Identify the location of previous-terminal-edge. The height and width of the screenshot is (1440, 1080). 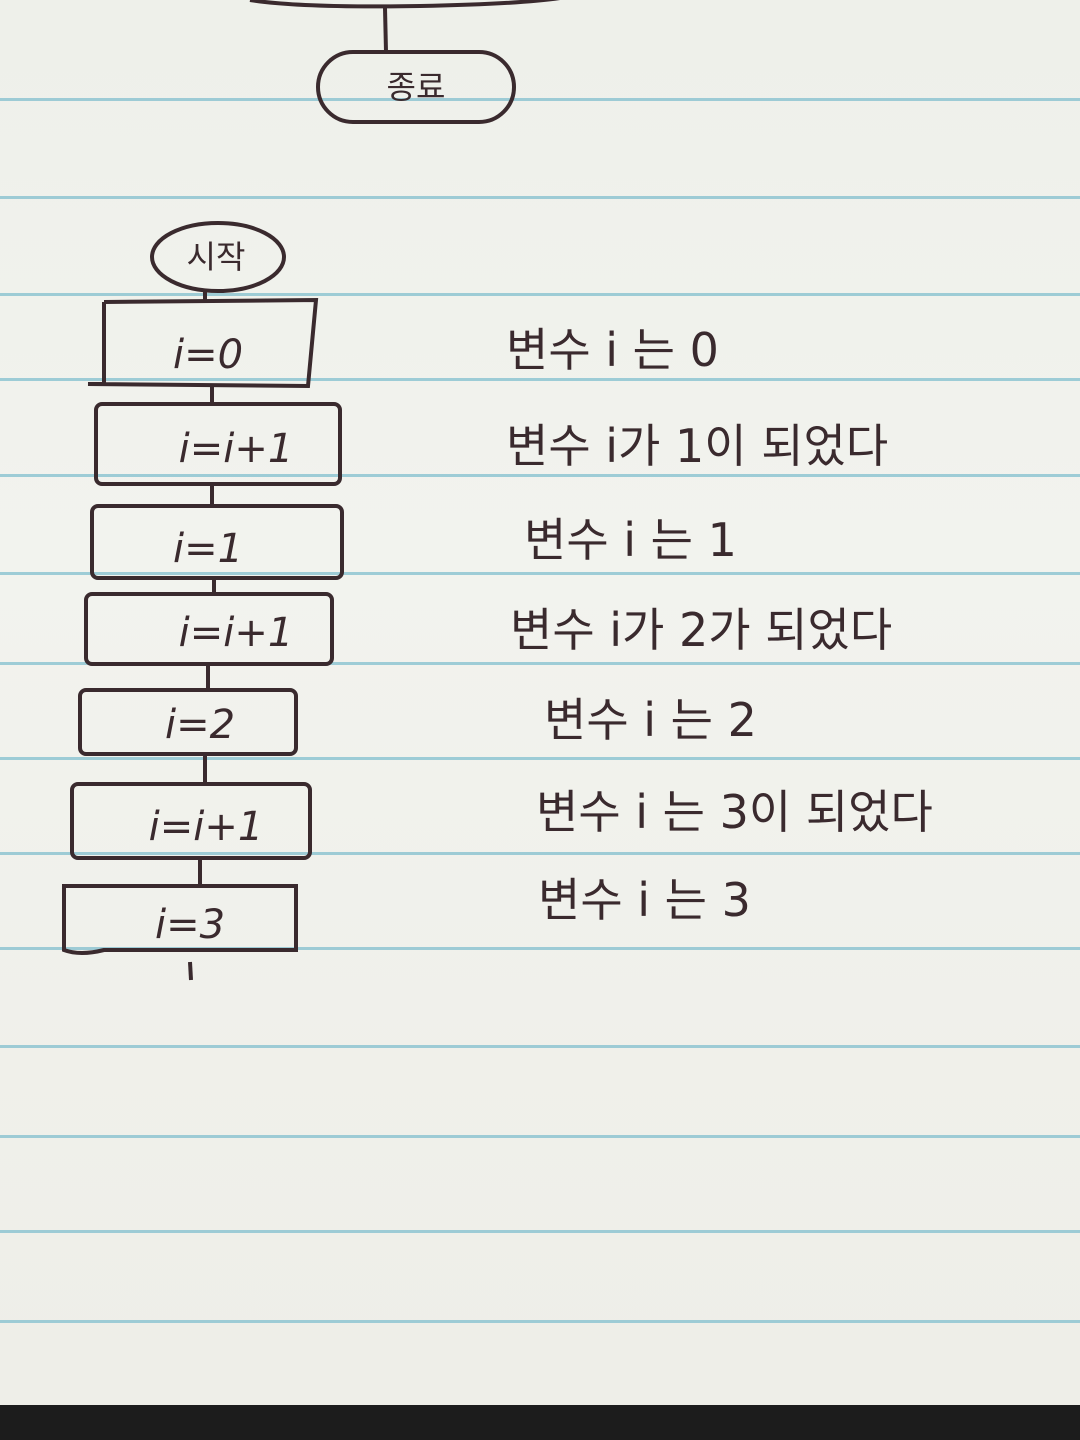
(405, 4).